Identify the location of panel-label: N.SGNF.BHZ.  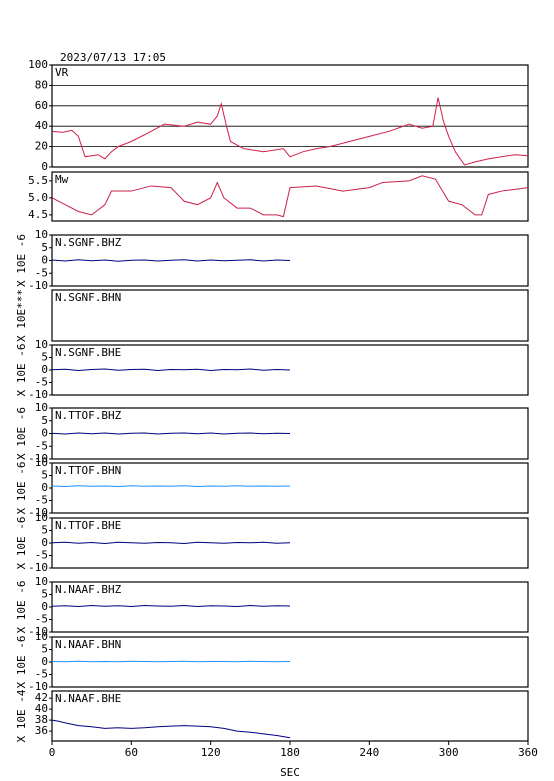
(88, 242).